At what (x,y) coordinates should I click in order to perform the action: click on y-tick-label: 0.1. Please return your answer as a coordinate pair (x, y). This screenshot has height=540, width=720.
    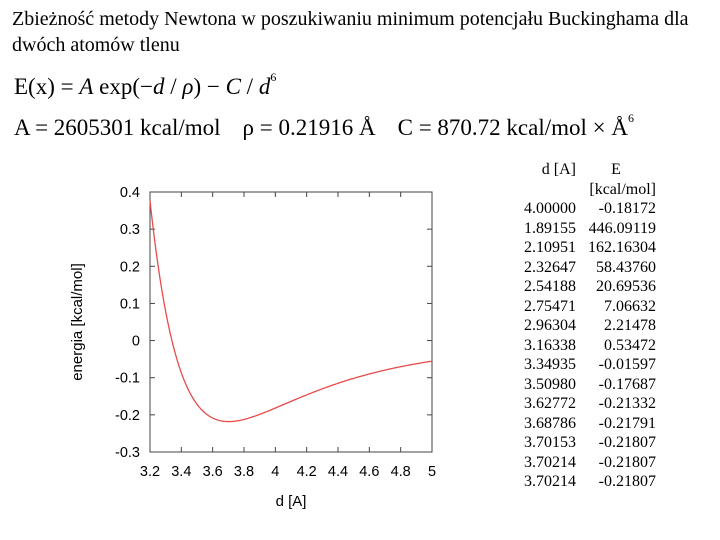
    Looking at the image, I should click on (130, 304).